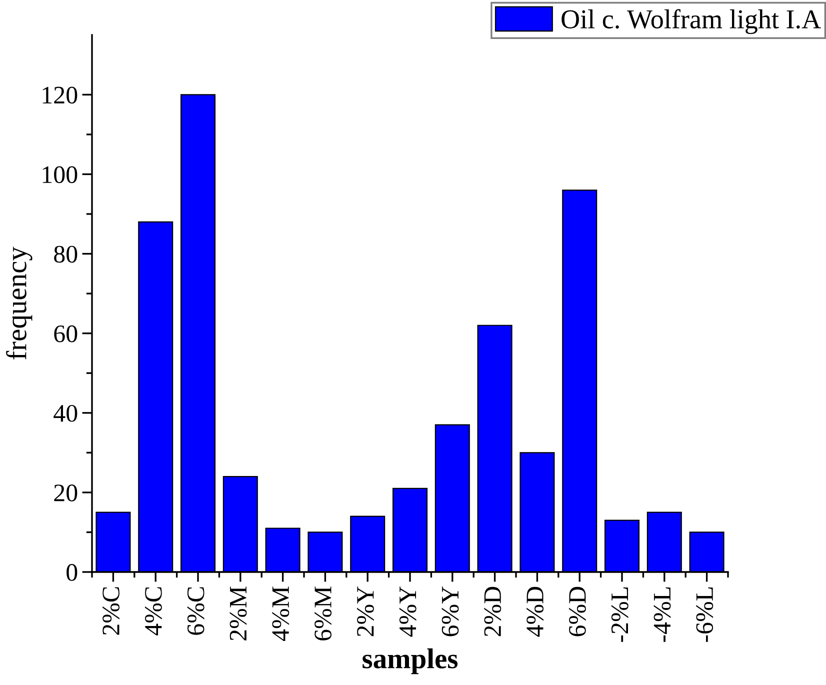 The width and height of the screenshot is (826, 685). Describe the element at coordinates (19, 303) in the screenshot. I see `y-axis-title: frequency` at that location.